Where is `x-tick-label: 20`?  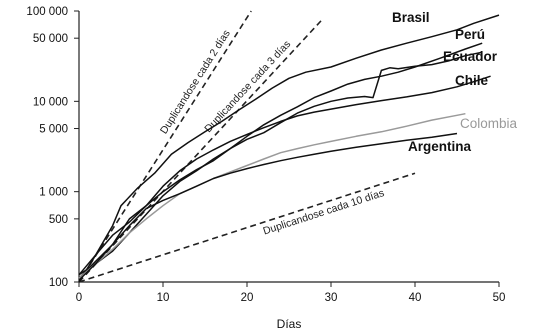 x-tick-label: 20 is located at coordinates (247, 298).